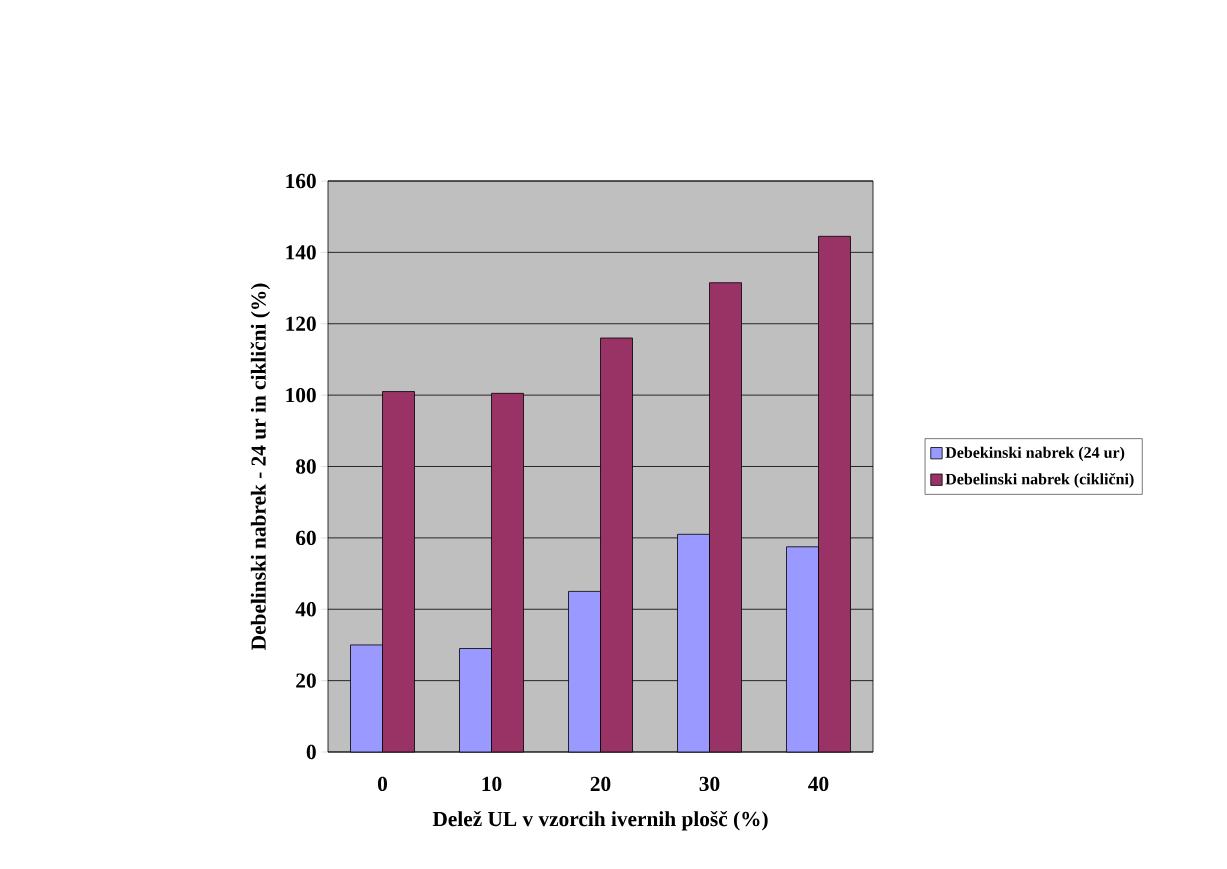  Describe the element at coordinates (1035, 454) in the screenshot. I see `legend-label: Debekinski nabrek (24 ur)` at that location.